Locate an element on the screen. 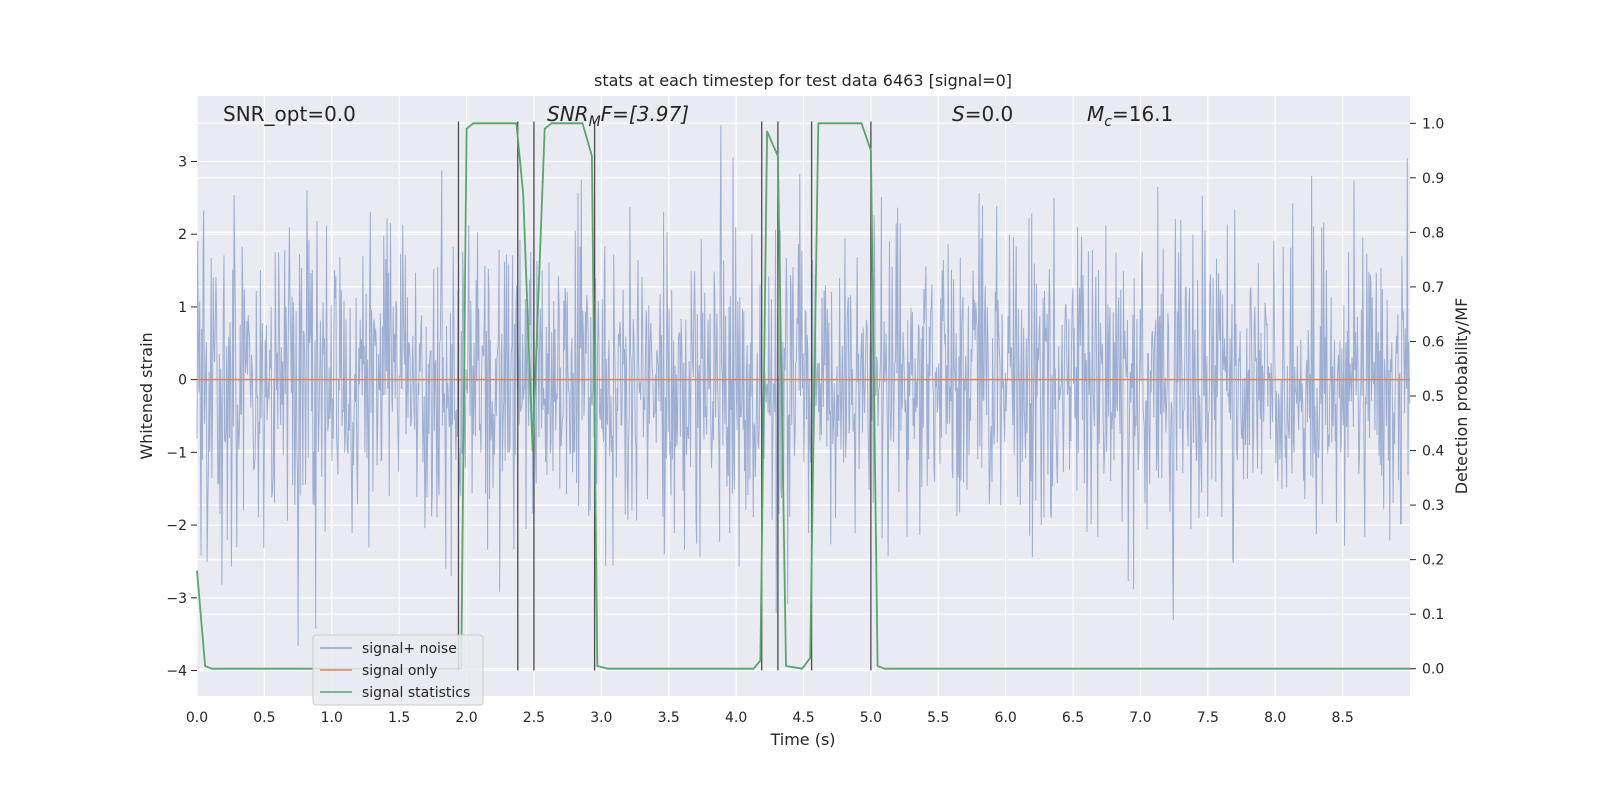 The width and height of the screenshot is (1600, 800). y-tick-label: −4 is located at coordinates (176, 672).